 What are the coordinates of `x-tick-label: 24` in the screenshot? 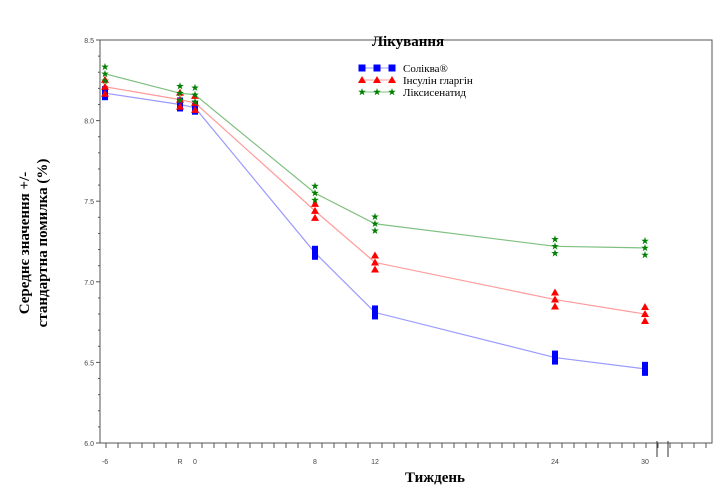 It's located at (555, 462).